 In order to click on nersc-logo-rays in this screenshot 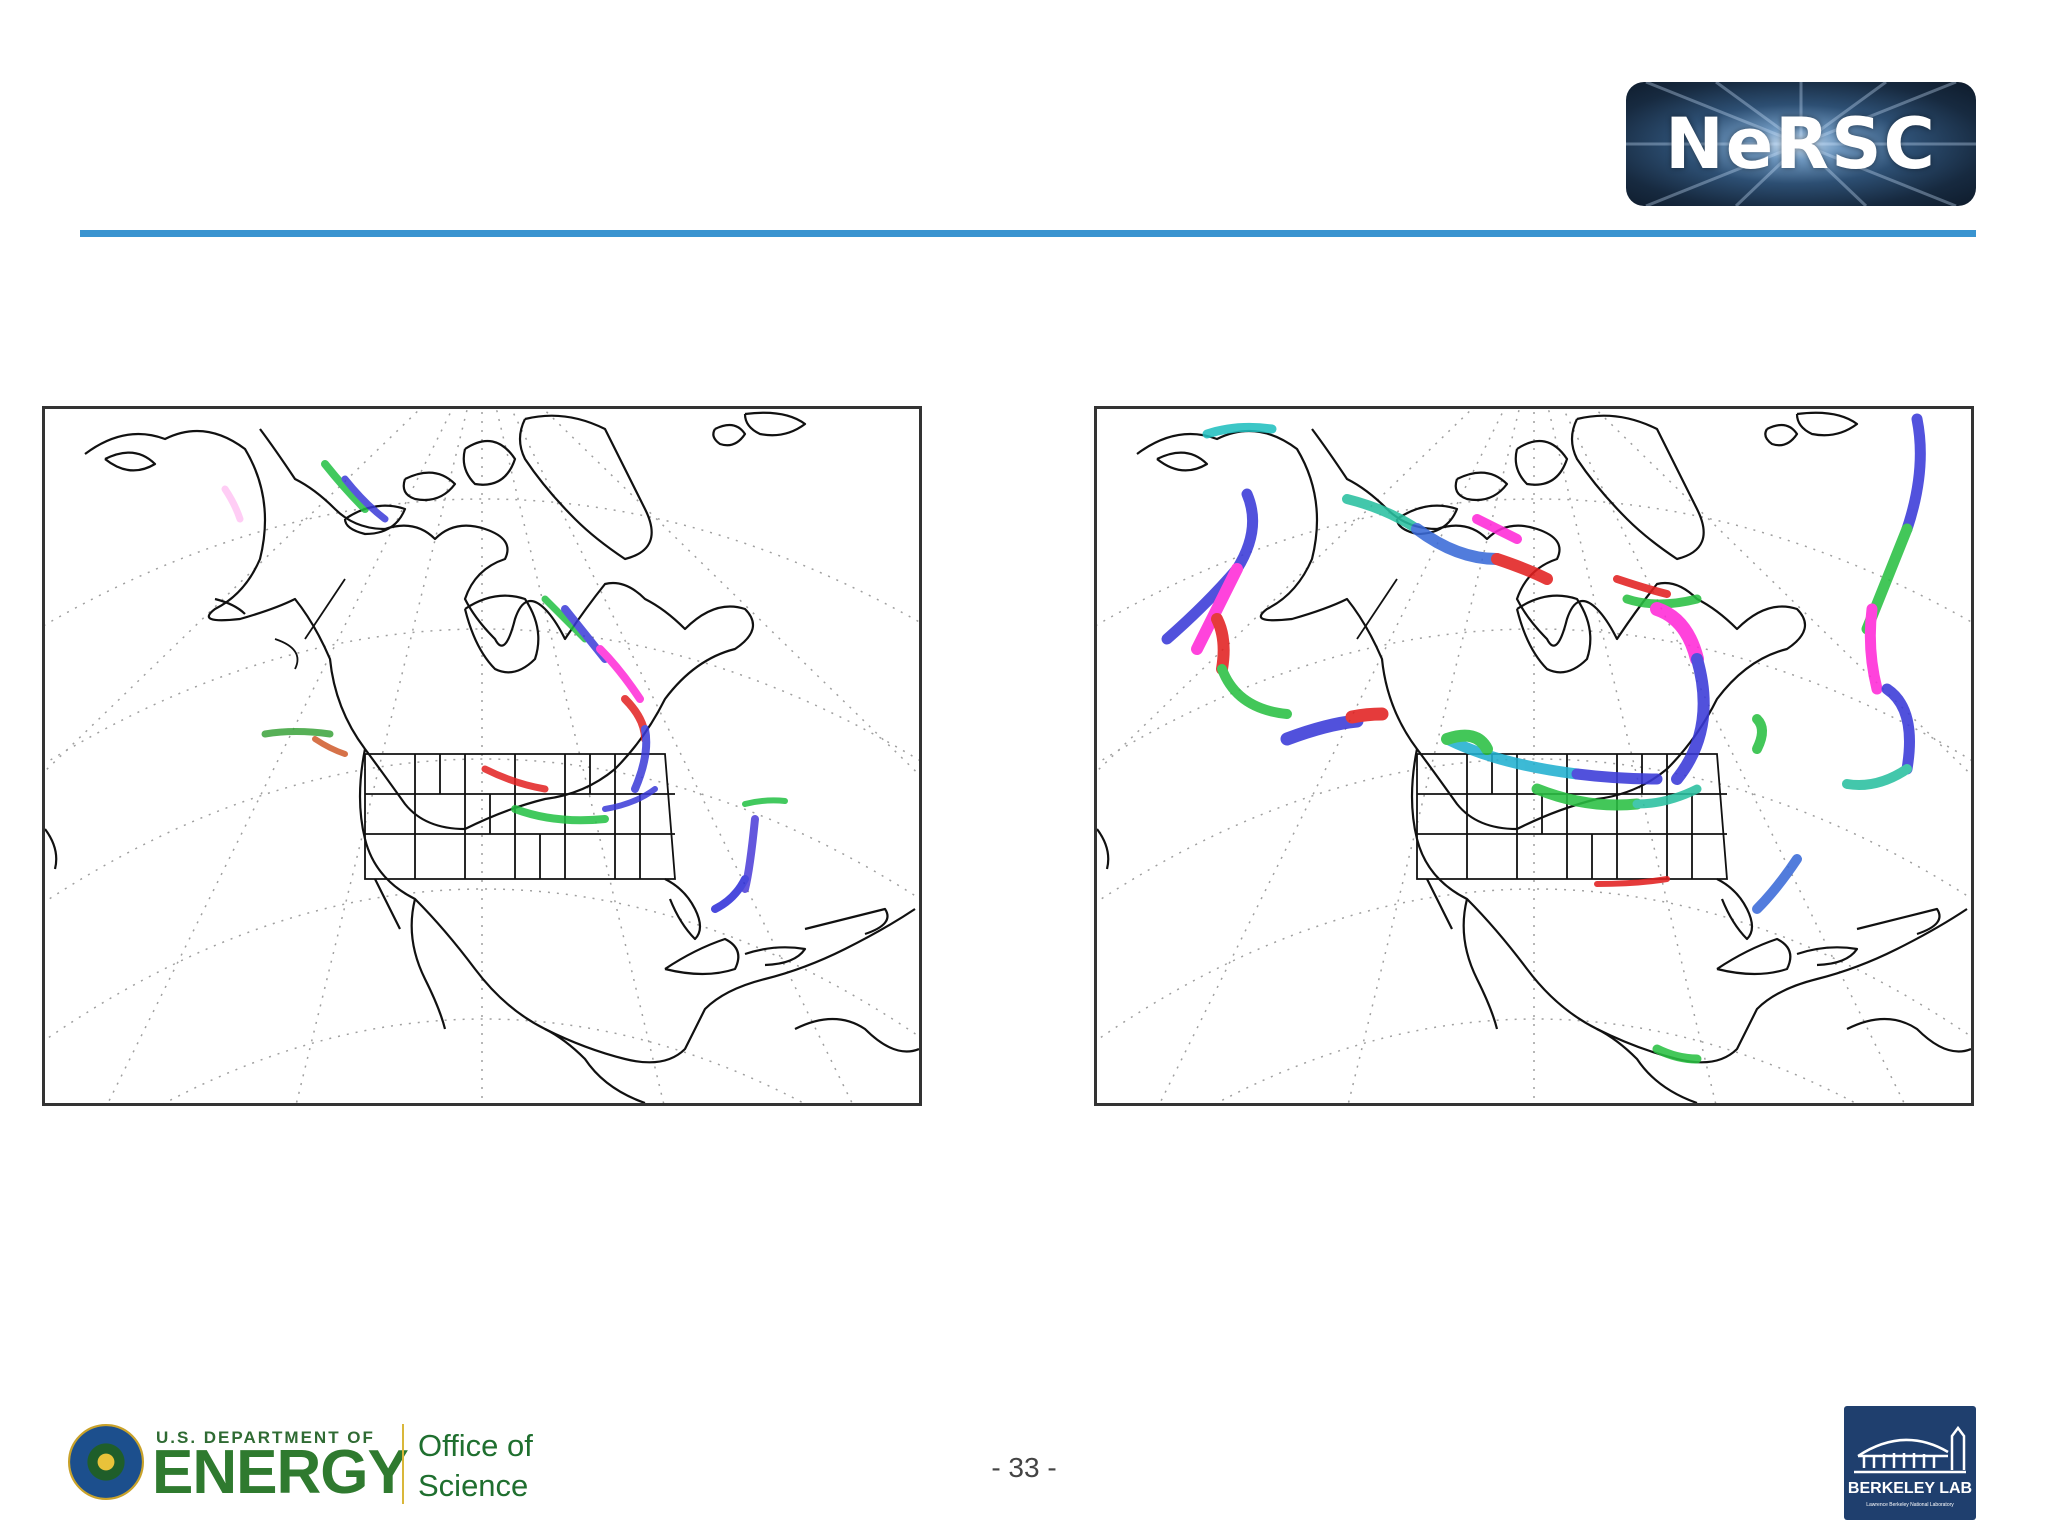, I will do `click(1801, 144)`.